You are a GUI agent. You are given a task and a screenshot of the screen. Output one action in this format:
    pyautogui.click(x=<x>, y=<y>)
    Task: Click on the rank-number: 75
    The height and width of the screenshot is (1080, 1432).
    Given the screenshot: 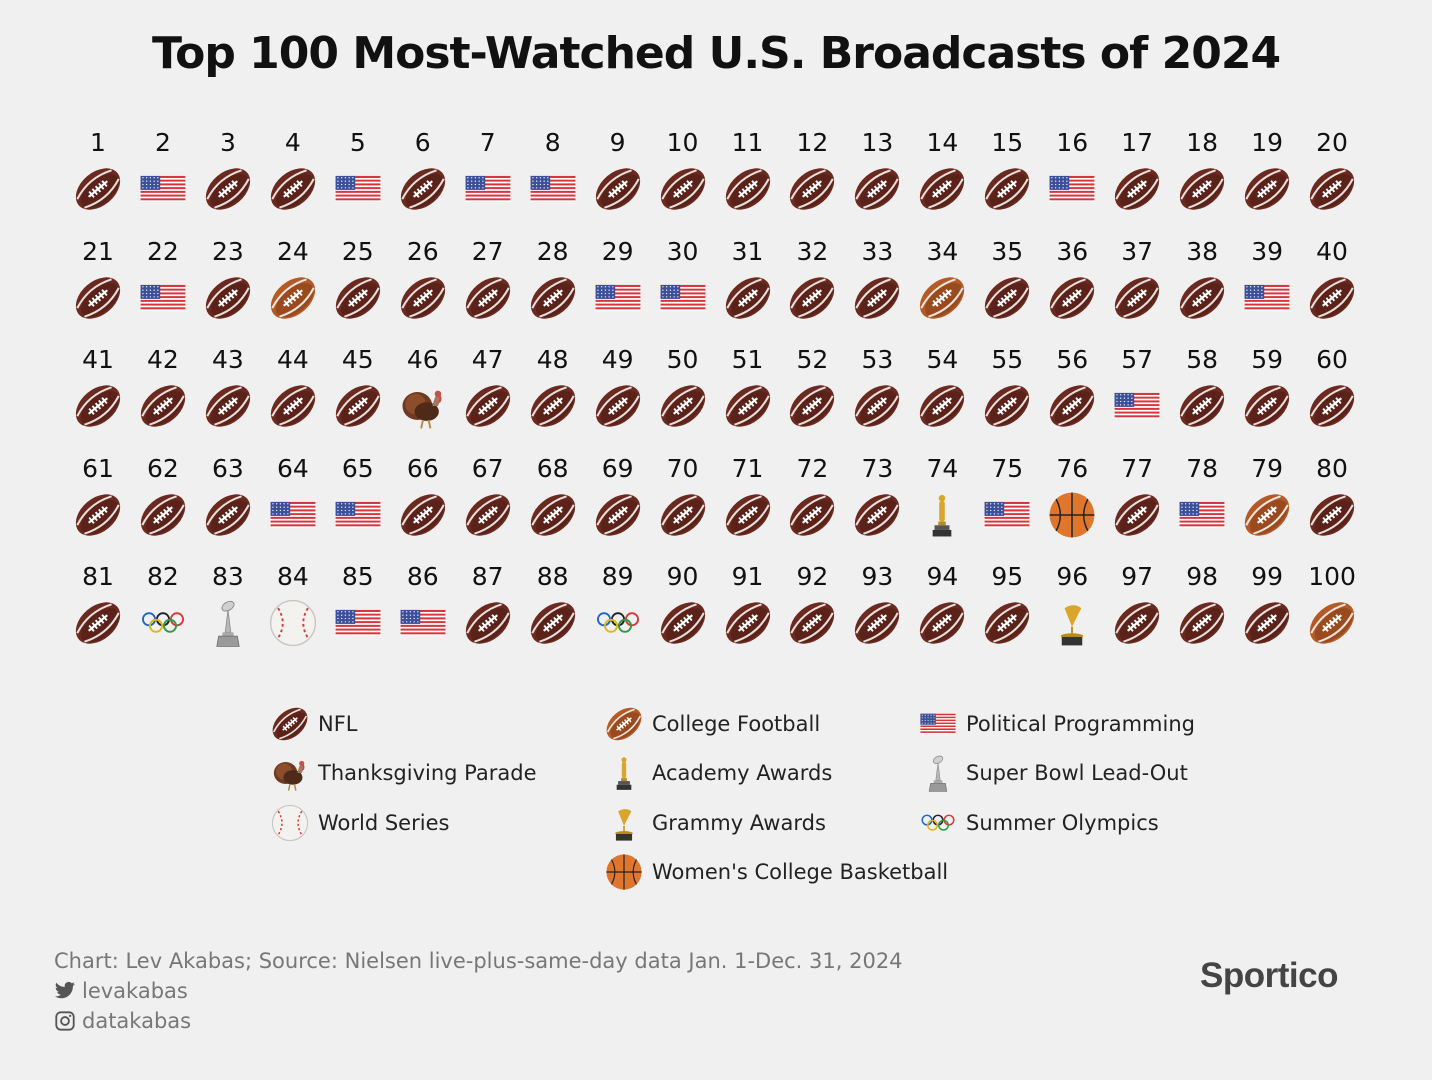 What is the action you would take?
    pyautogui.click(x=1007, y=468)
    